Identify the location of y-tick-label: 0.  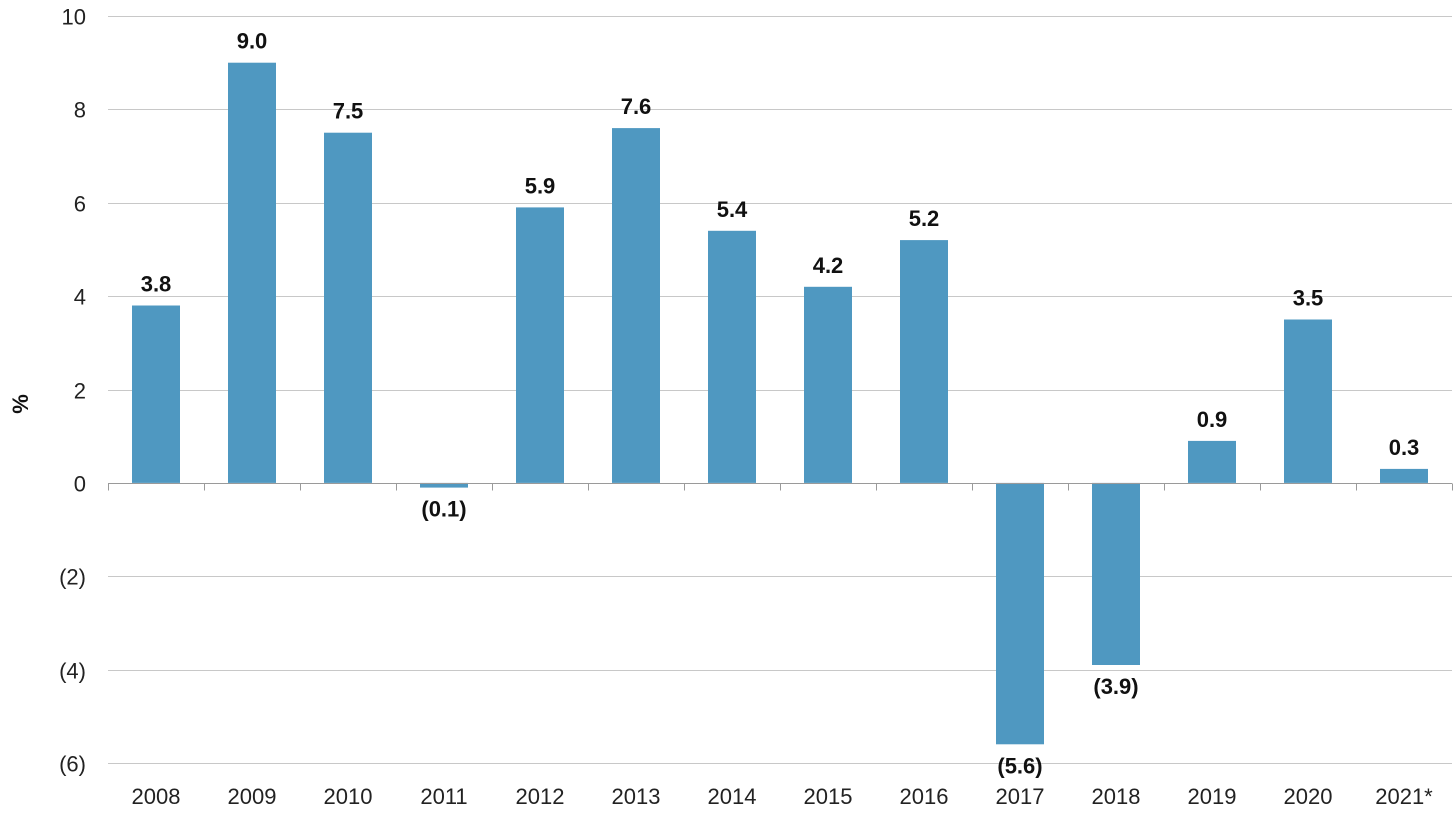
(80, 484).